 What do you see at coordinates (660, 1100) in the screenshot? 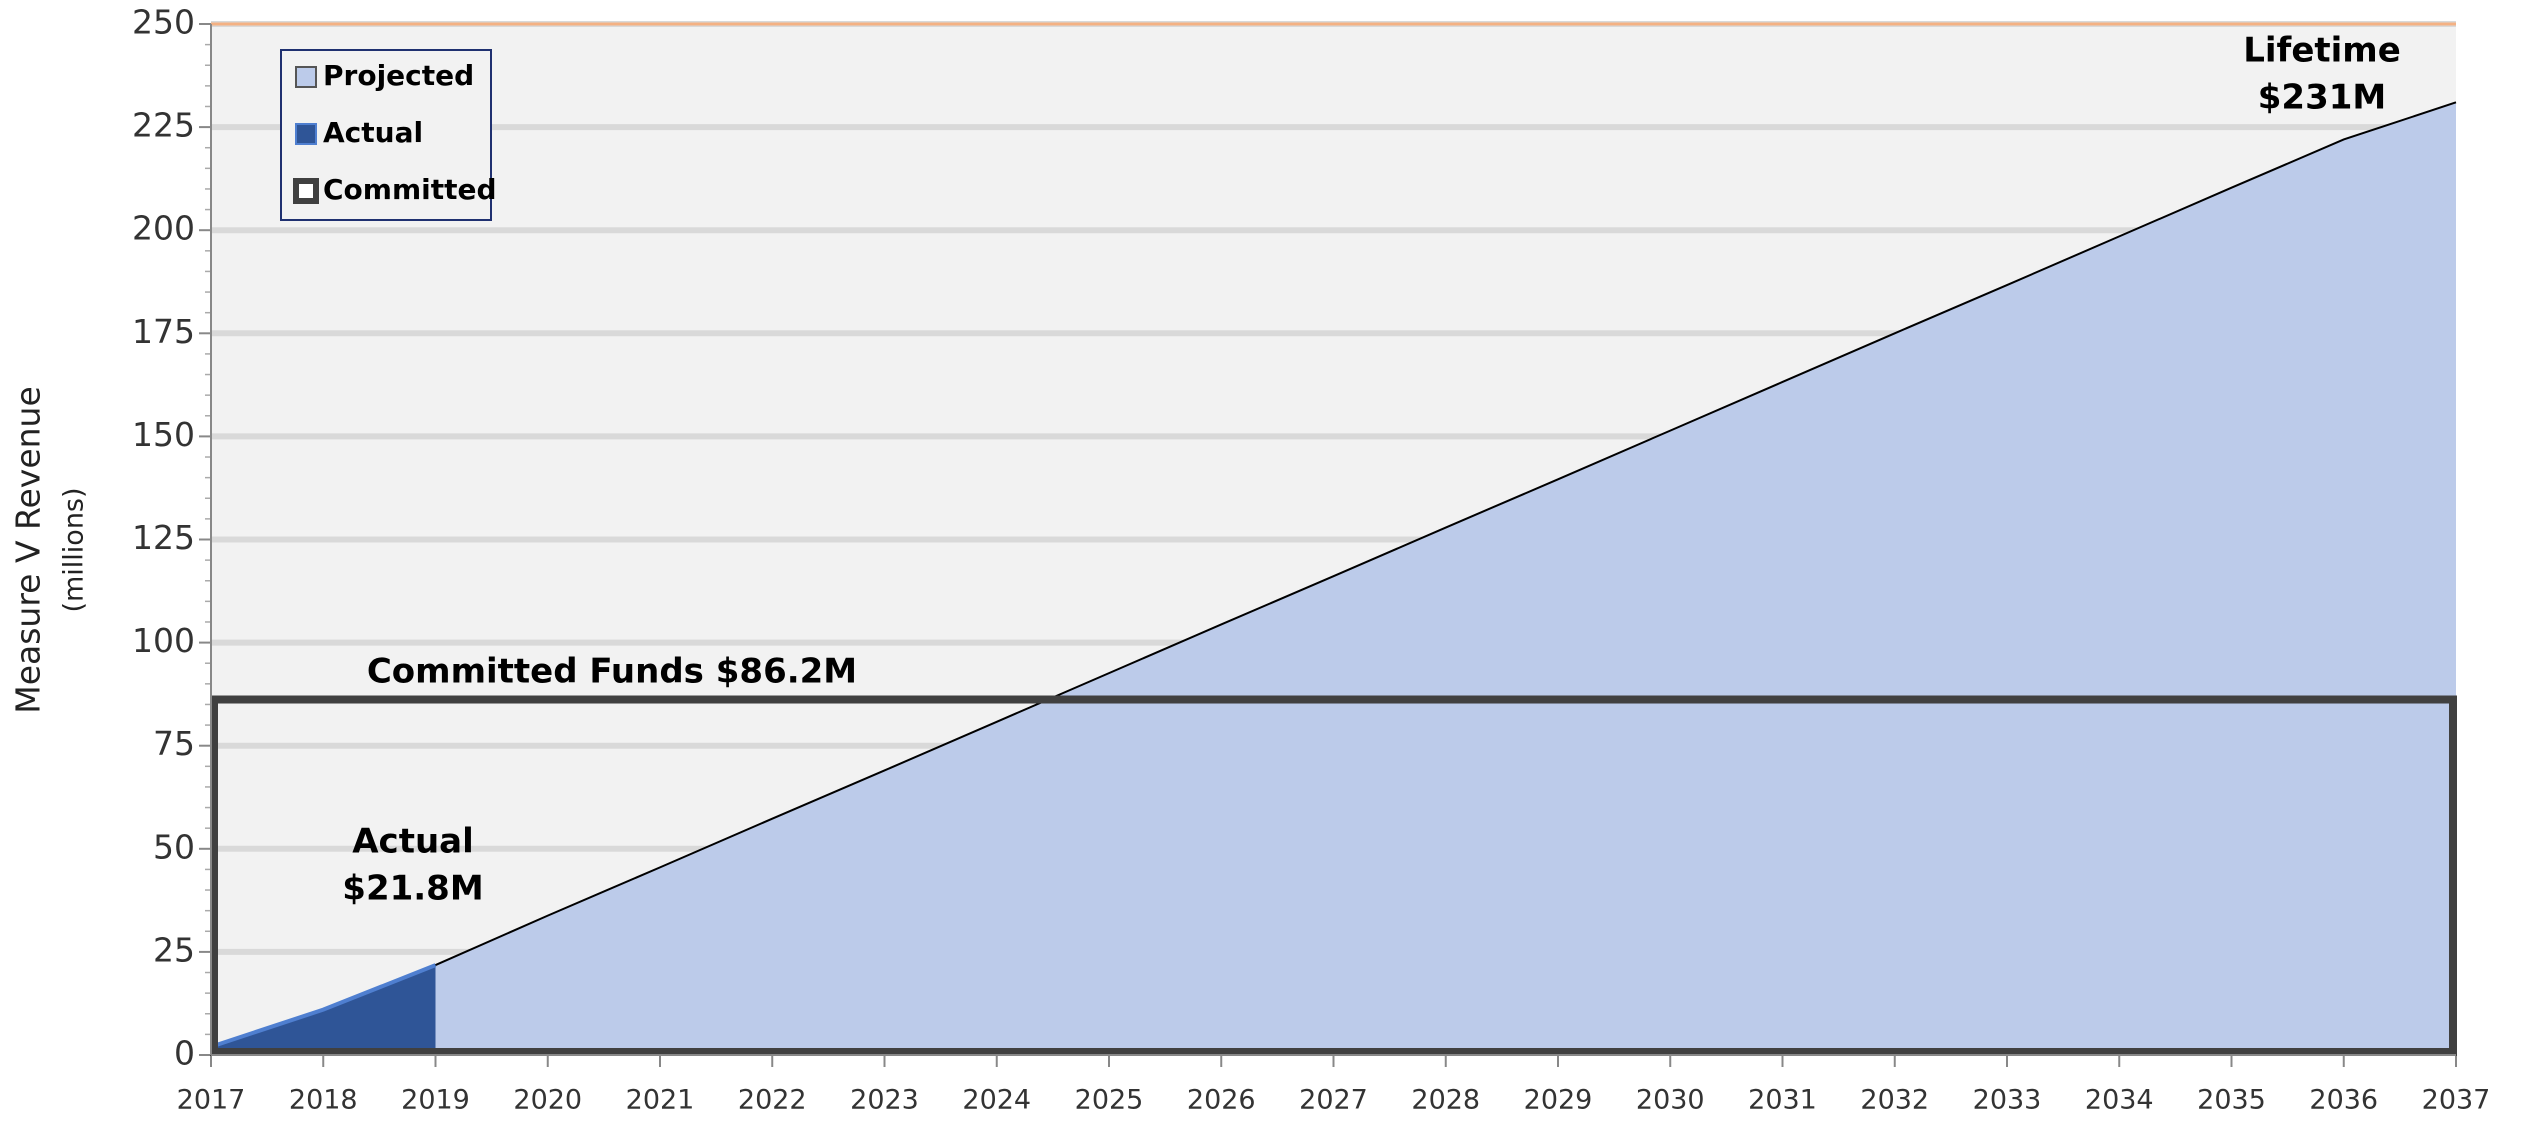
I see `x-tick-label: 2021` at bounding box center [660, 1100].